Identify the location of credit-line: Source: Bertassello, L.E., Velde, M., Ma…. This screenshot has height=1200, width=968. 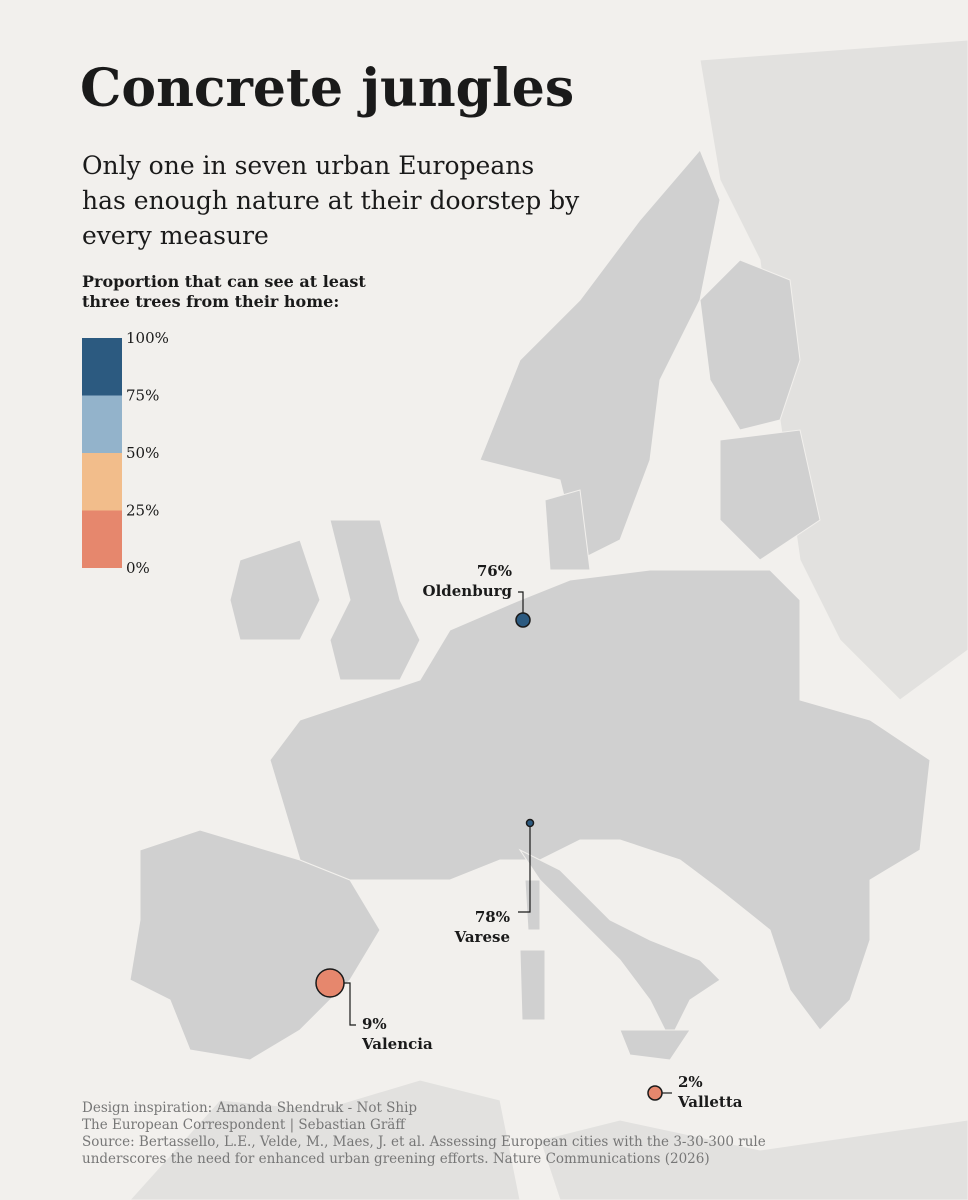
(424, 1150).